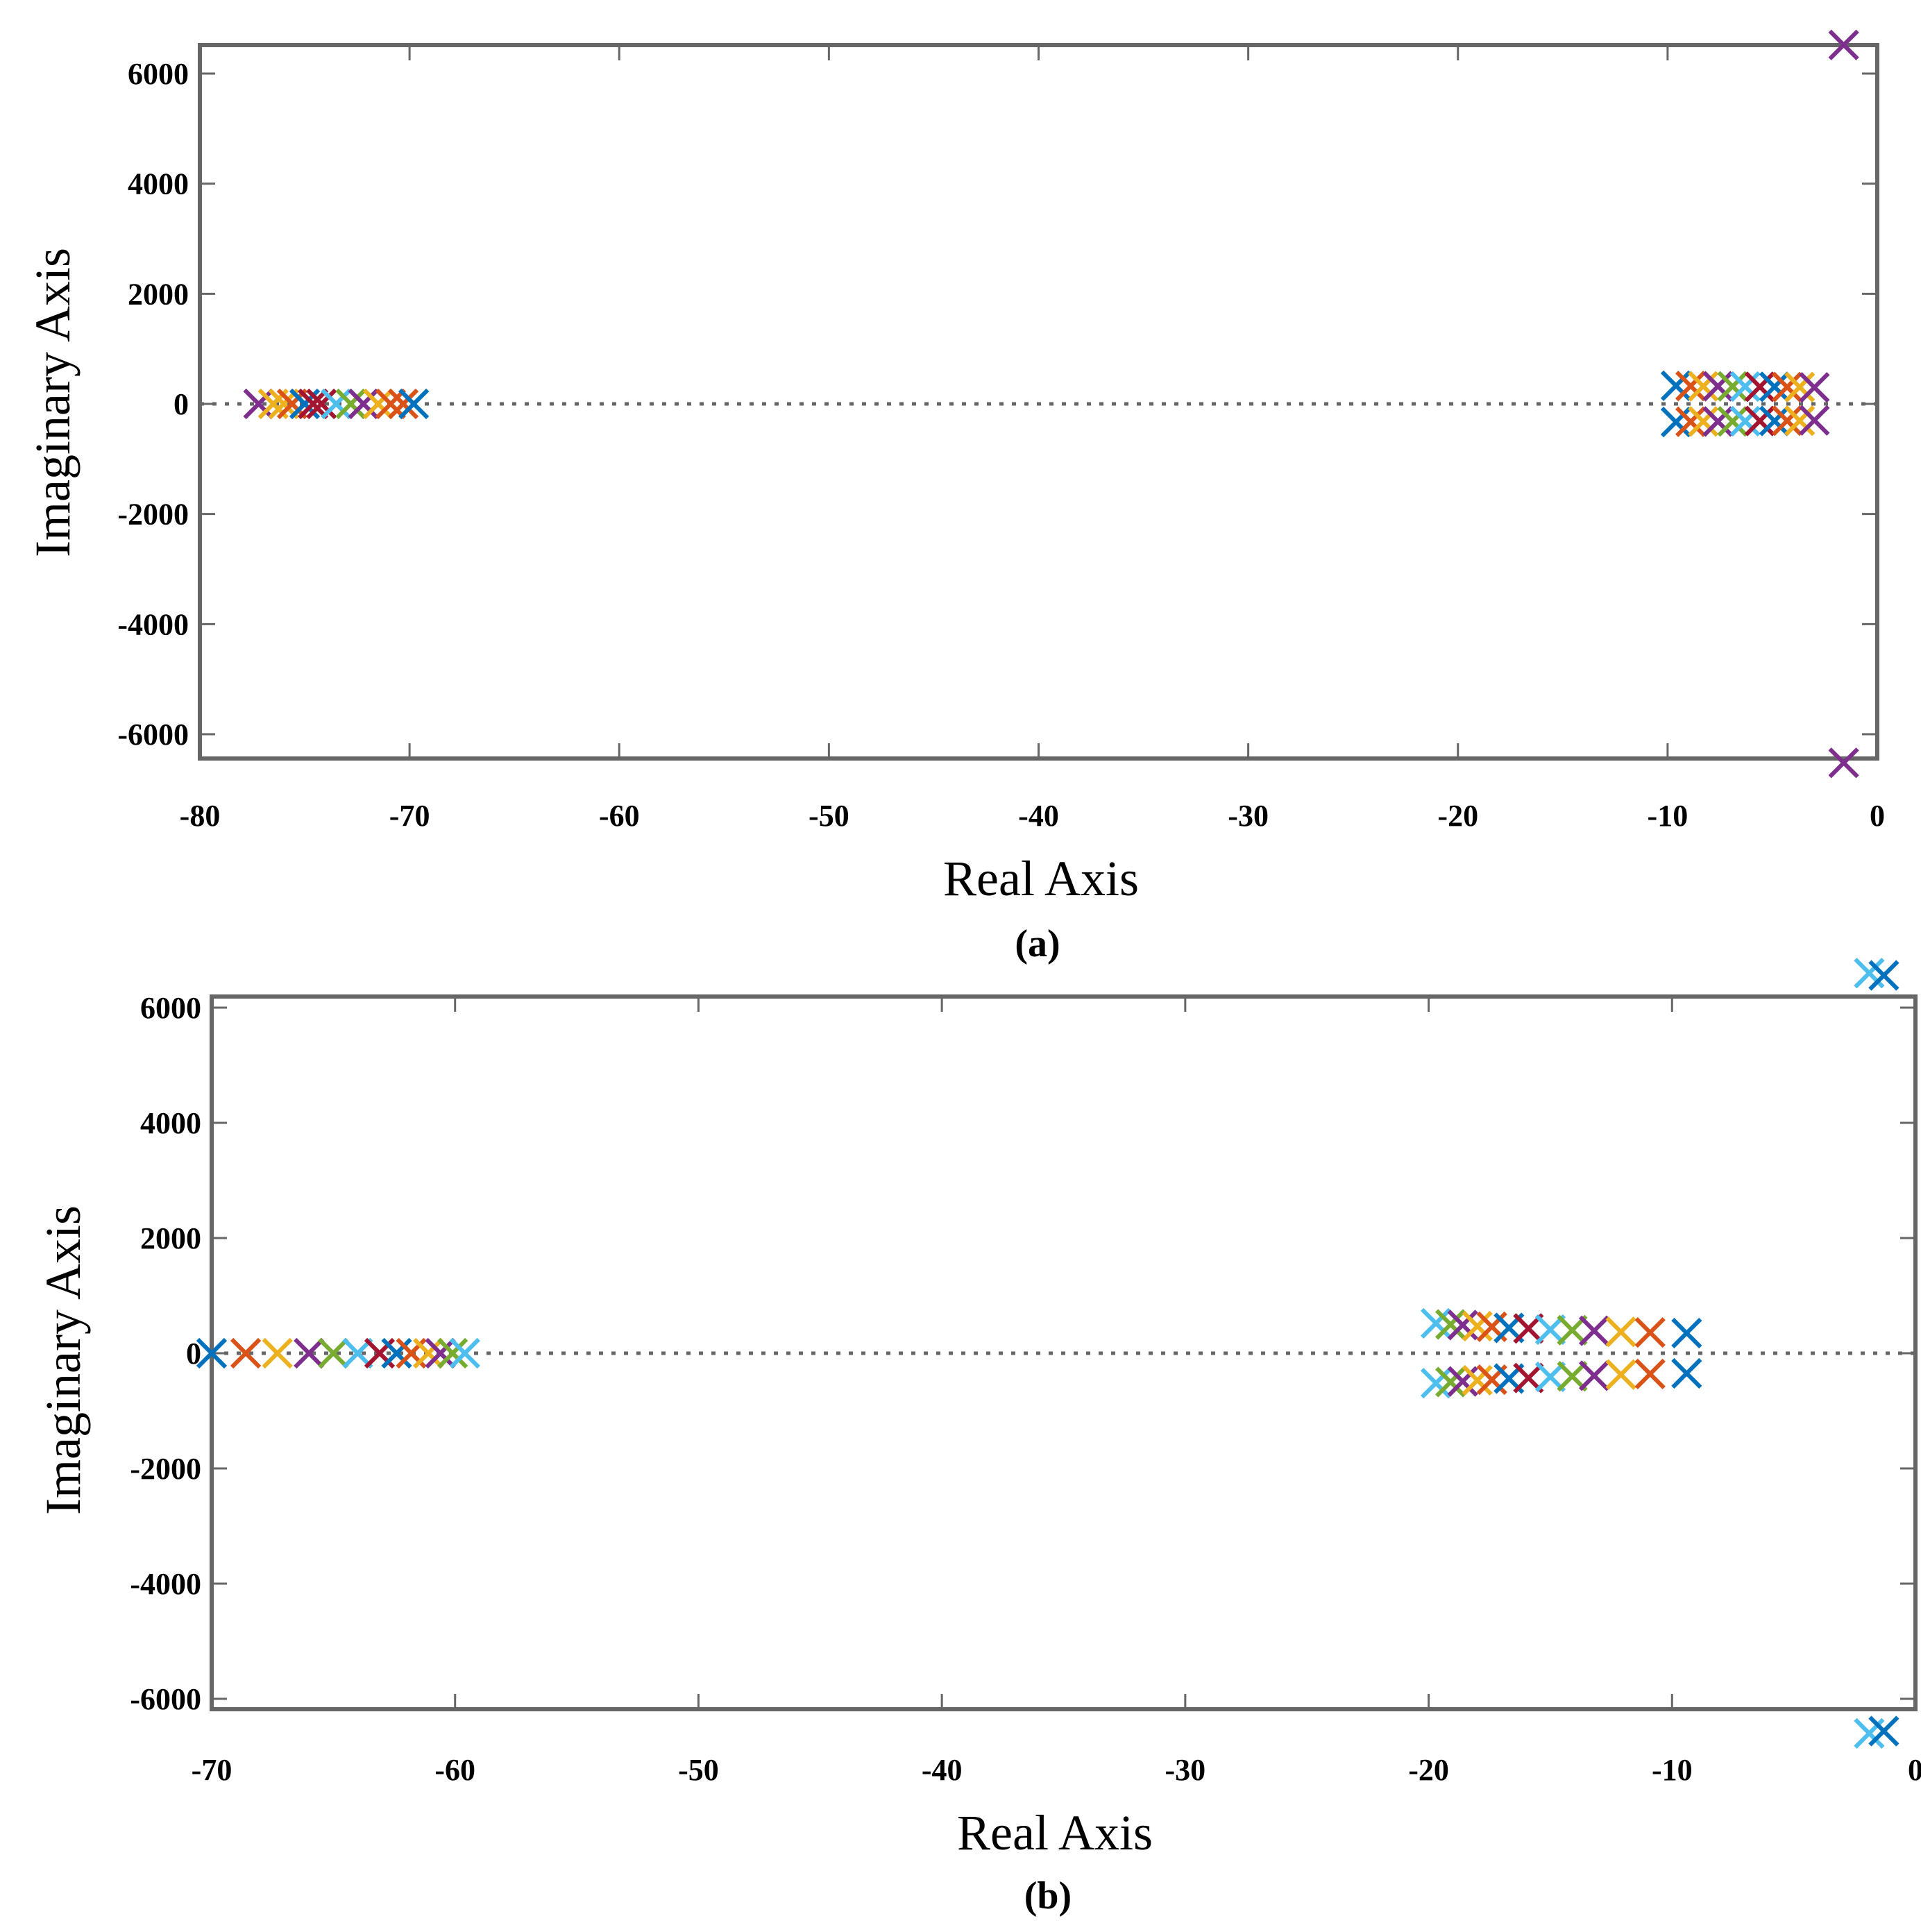 This screenshot has height=1932, width=1921. Describe the element at coordinates (1048, 1896) in the screenshot. I see `panel-caption: (b)` at that location.